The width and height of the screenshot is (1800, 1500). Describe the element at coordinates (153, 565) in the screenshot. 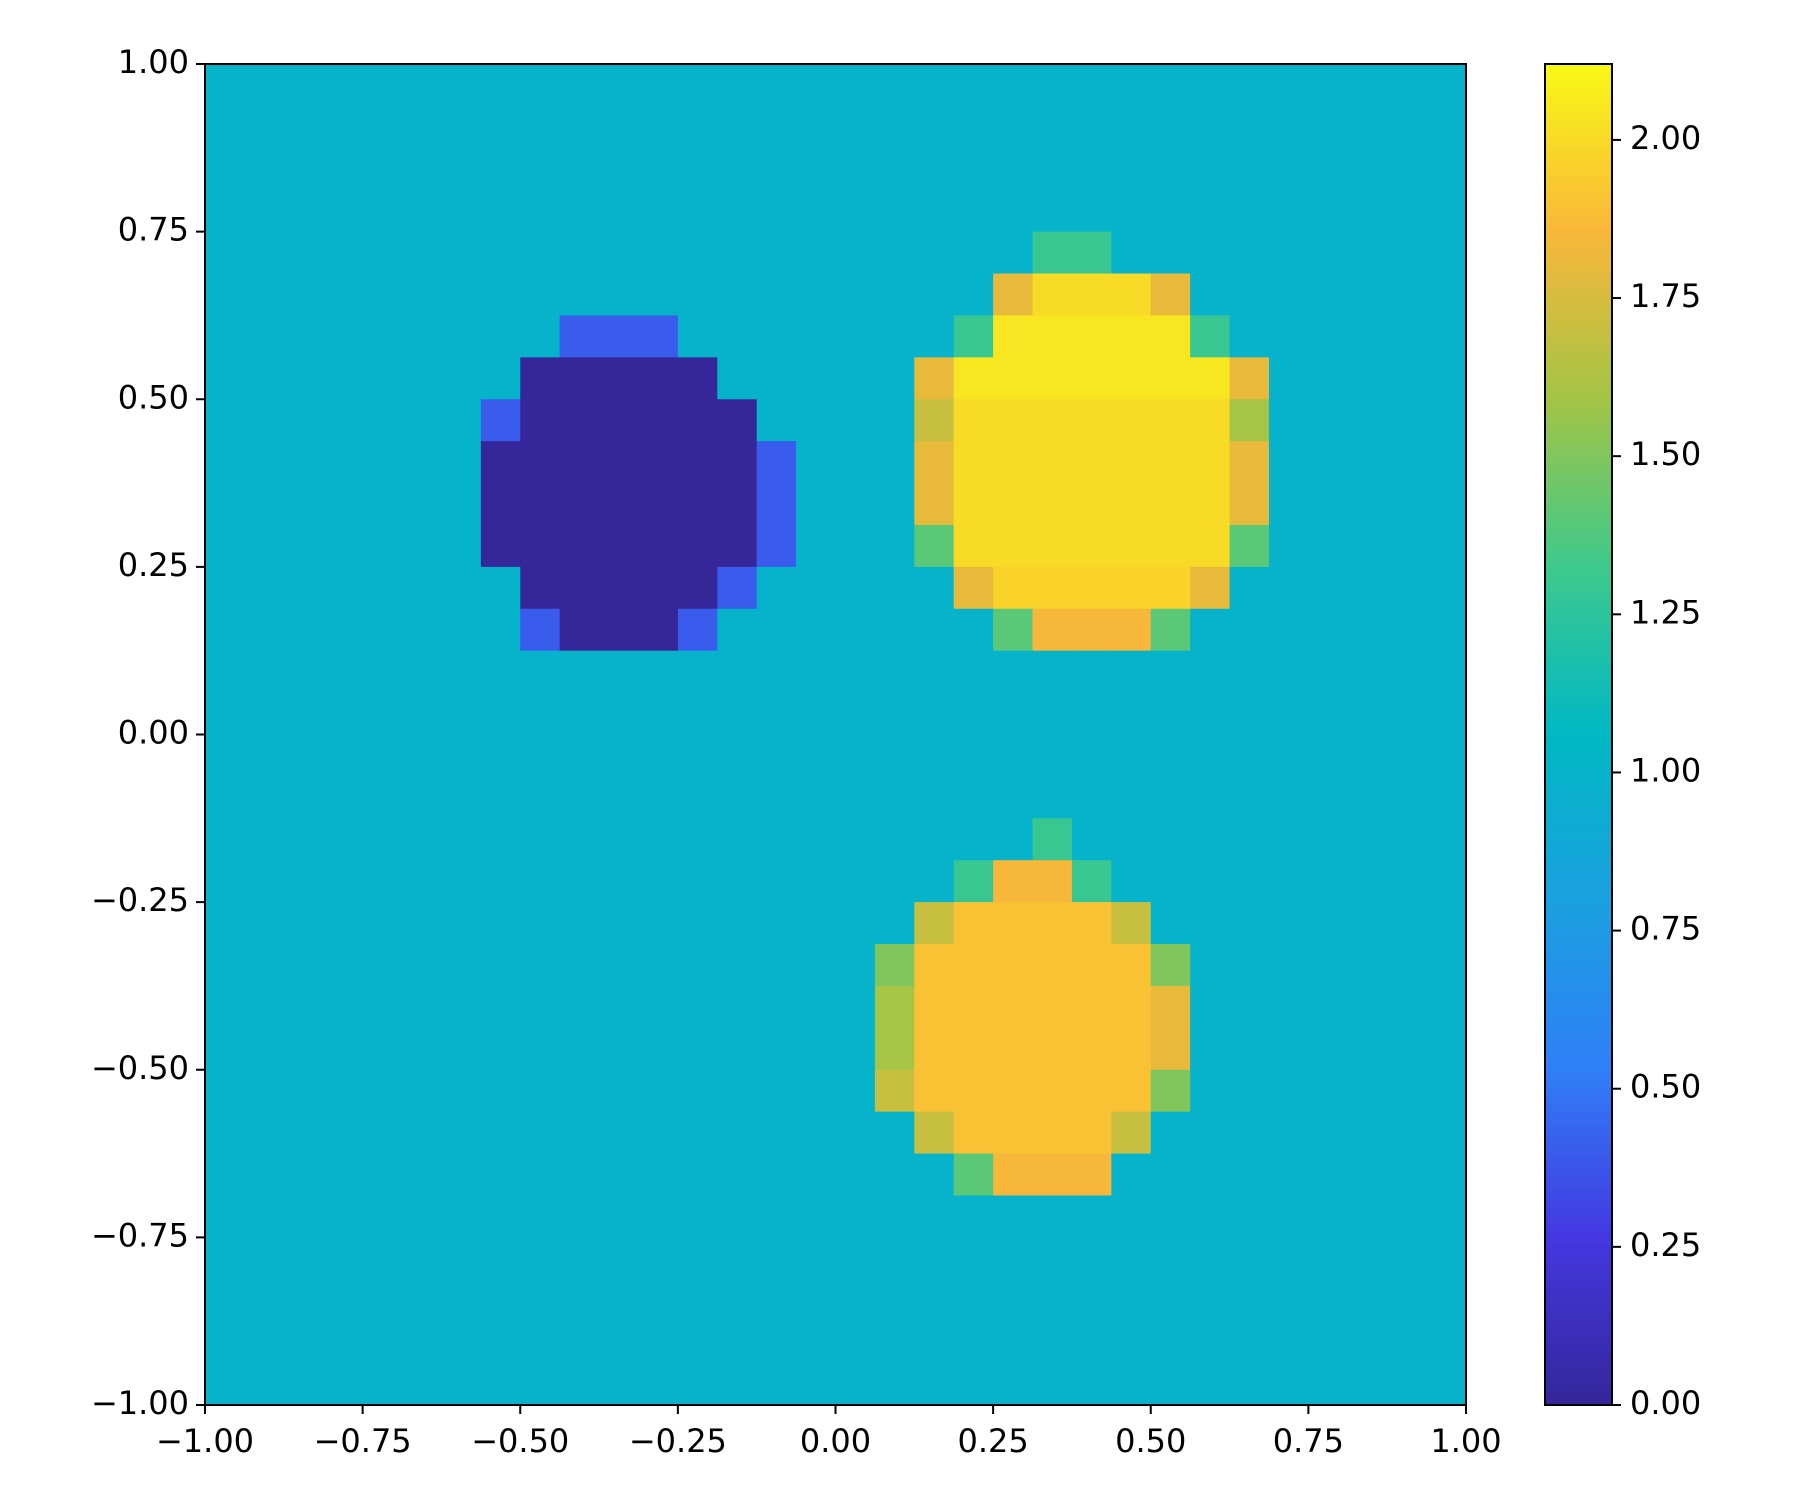

I see `y-tick-label: 0.25` at that location.